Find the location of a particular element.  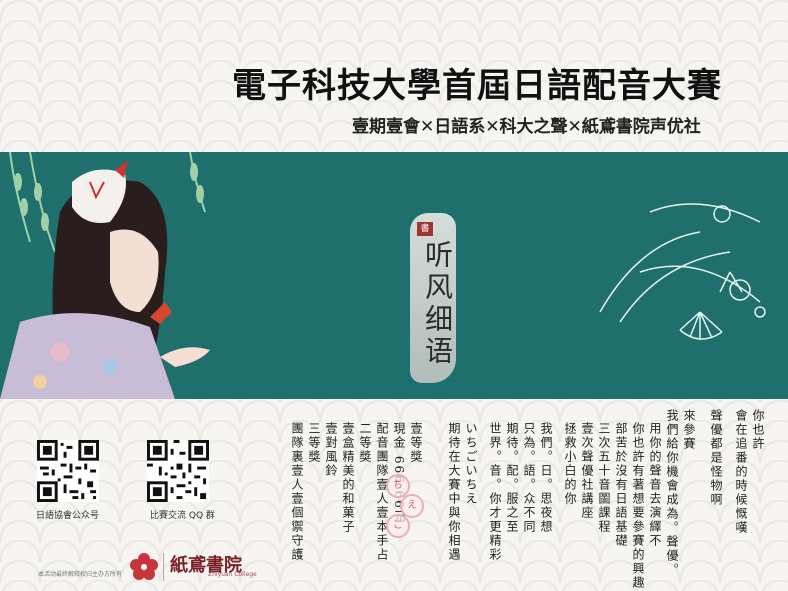

seal-stamp: 書 is located at coordinates (425, 229).